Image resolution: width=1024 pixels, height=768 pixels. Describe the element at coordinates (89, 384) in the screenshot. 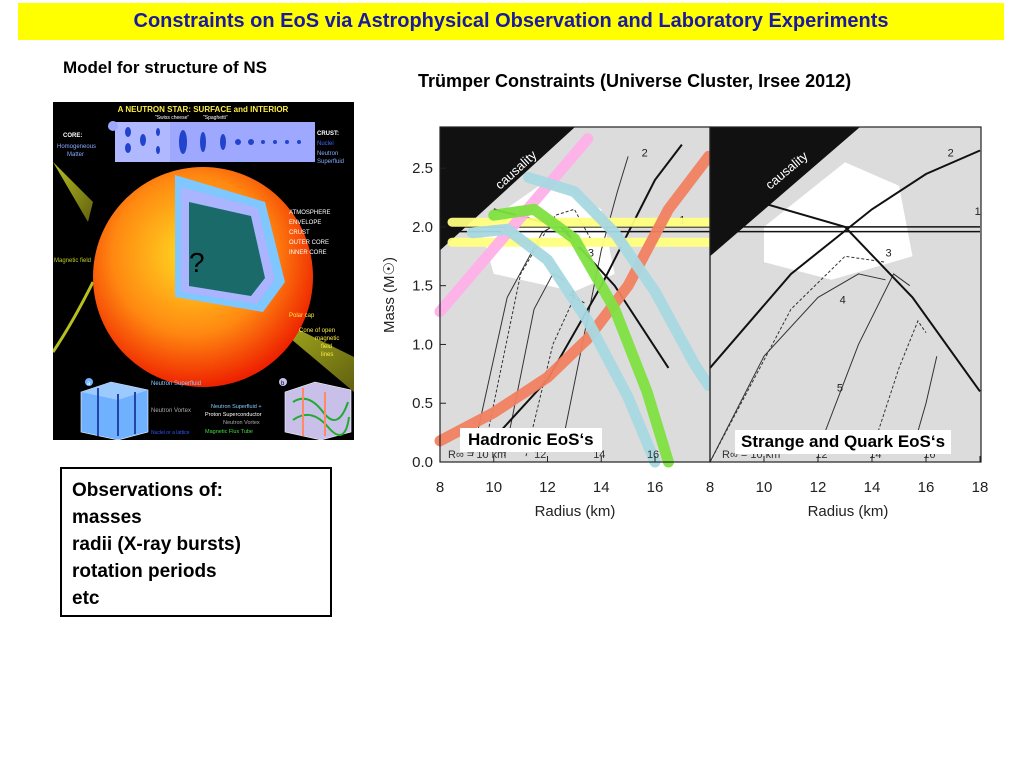

I see `svg-text: a` at that location.